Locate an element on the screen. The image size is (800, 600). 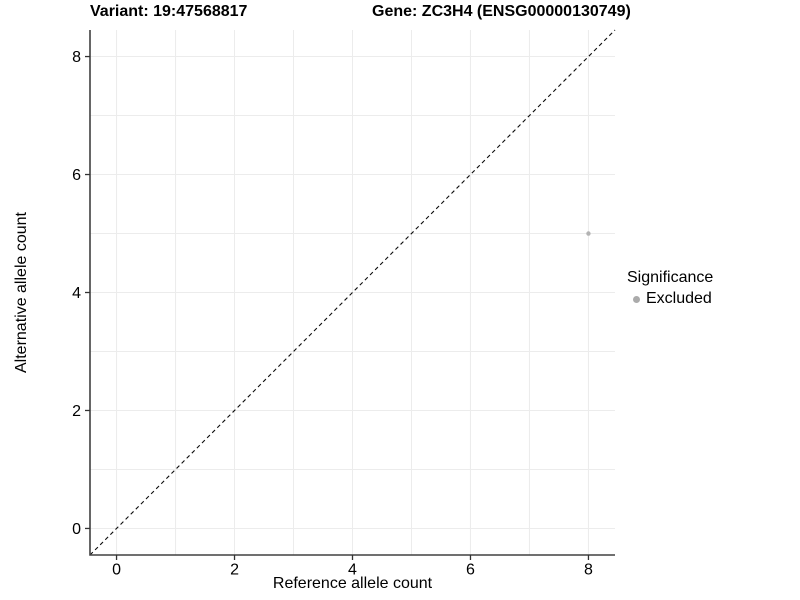
plot-title-variant: Variant: 19:47568817 is located at coordinates (169, 11).